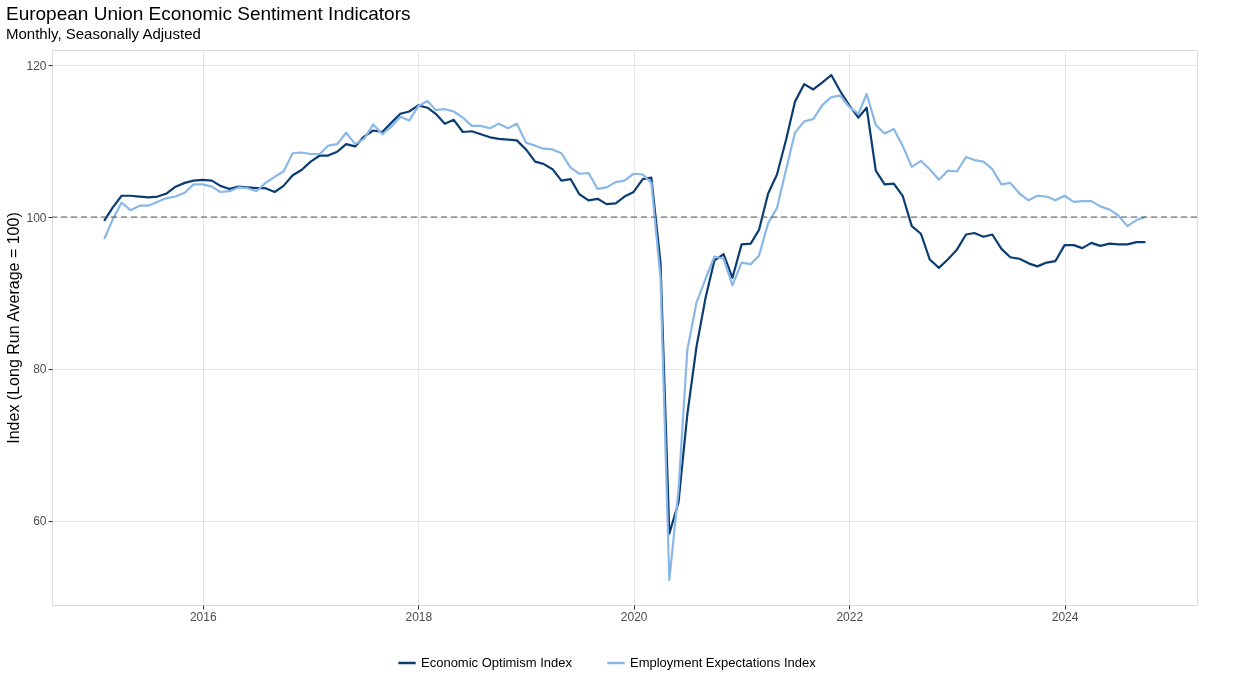 This screenshot has height=696, width=1243. I want to click on x-tick-label: 2022, so click(850, 616).